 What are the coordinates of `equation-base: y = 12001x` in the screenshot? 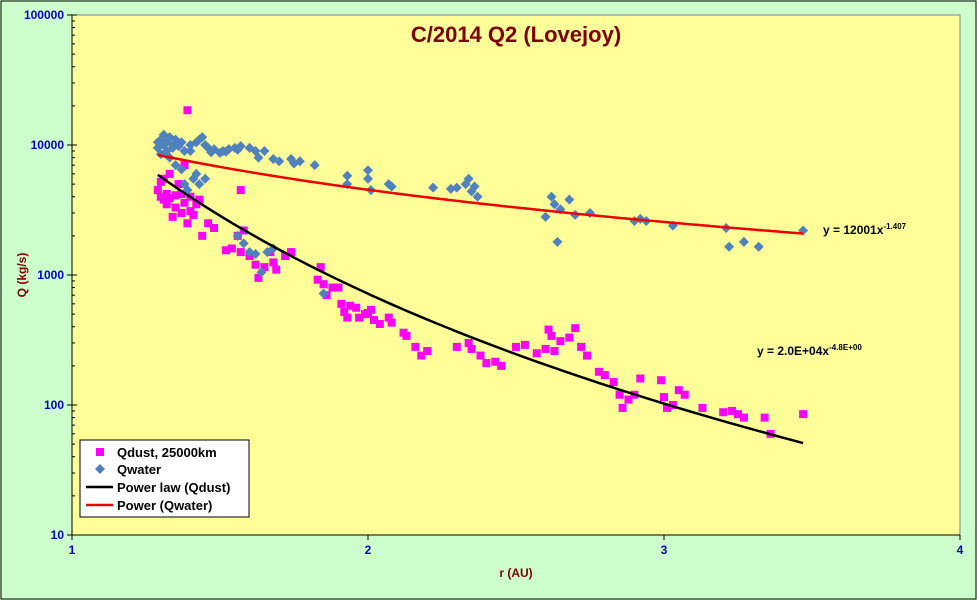 It's located at (853, 230).